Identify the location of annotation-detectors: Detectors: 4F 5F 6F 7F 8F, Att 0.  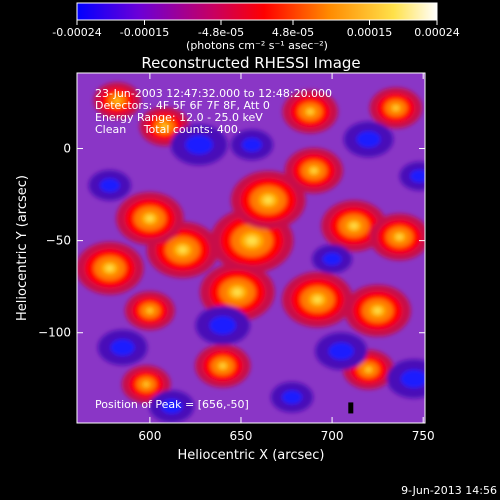
(182, 105).